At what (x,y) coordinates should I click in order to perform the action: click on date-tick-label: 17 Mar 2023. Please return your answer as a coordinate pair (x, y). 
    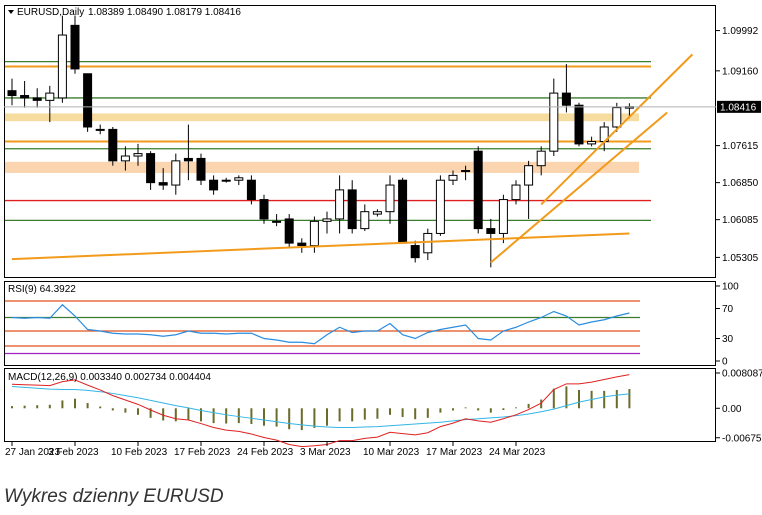
    Looking at the image, I should click on (454, 452).